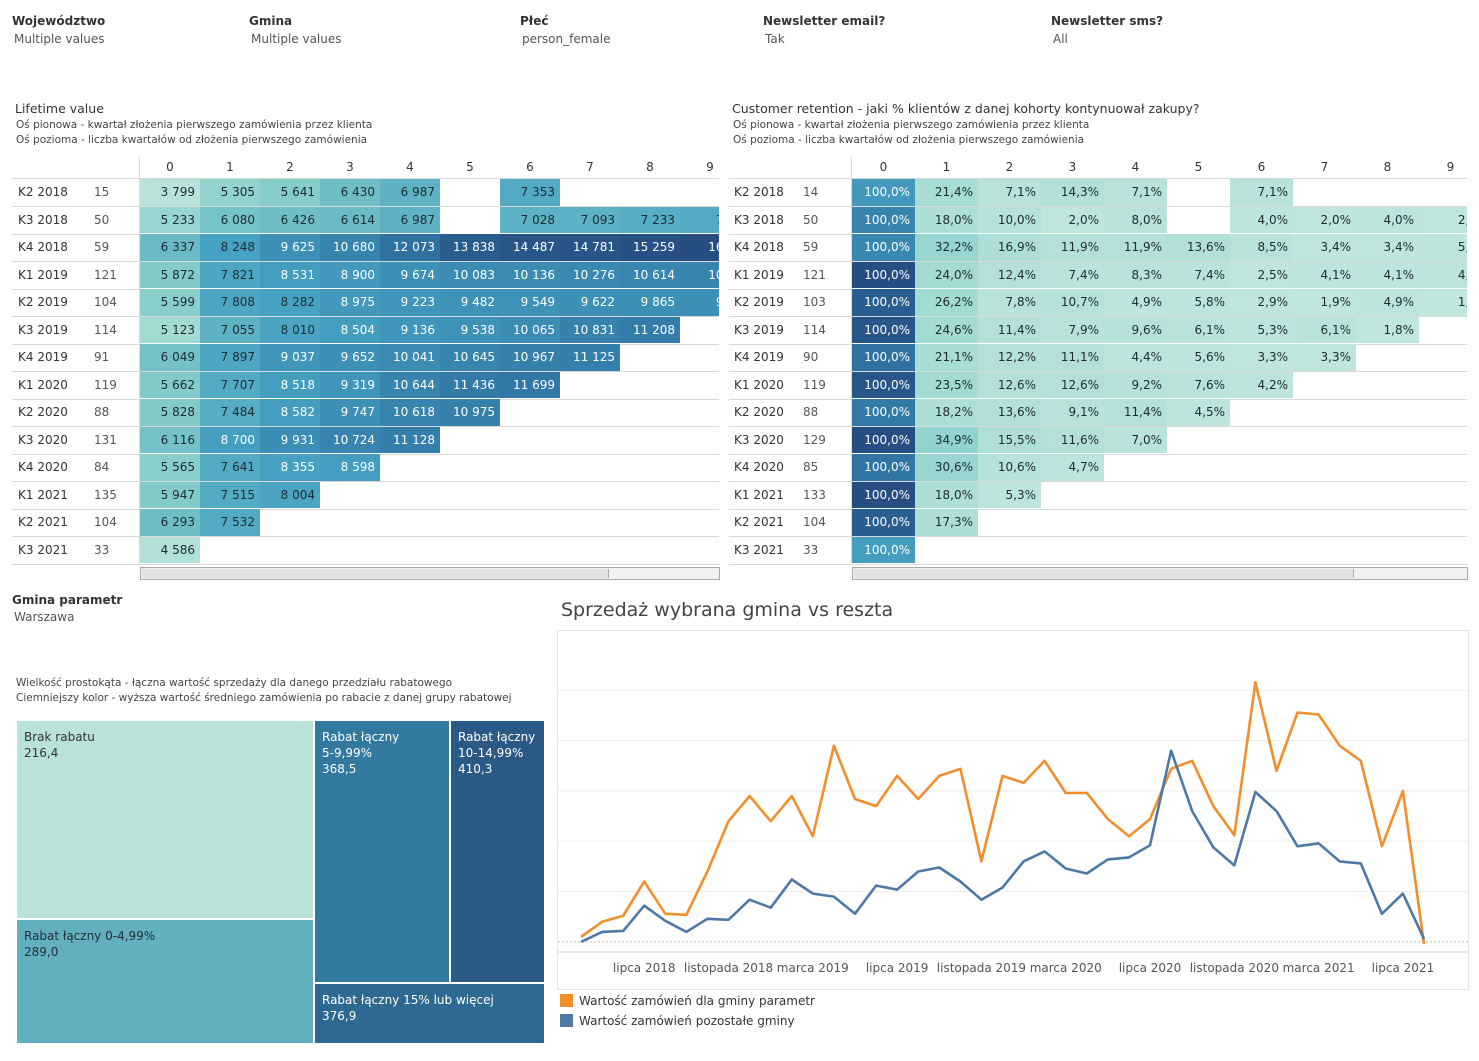 The width and height of the screenshot is (1479, 1061). What do you see at coordinates (382, 851) in the screenshot?
I see `treemap-rabat-5-9: Rabat łączny 5-9,99% 368,5` at bounding box center [382, 851].